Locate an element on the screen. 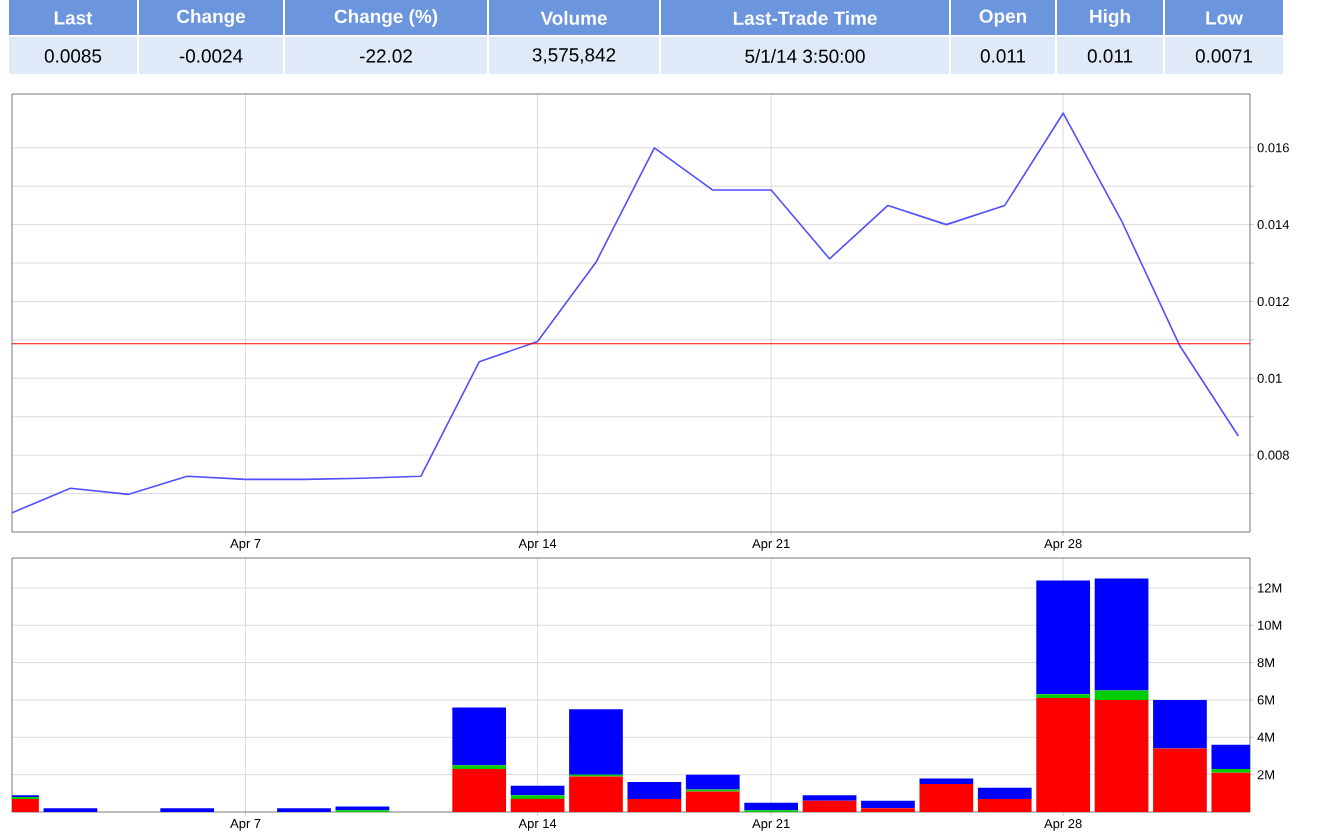  text: Volume is located at coordinates (573, 18).